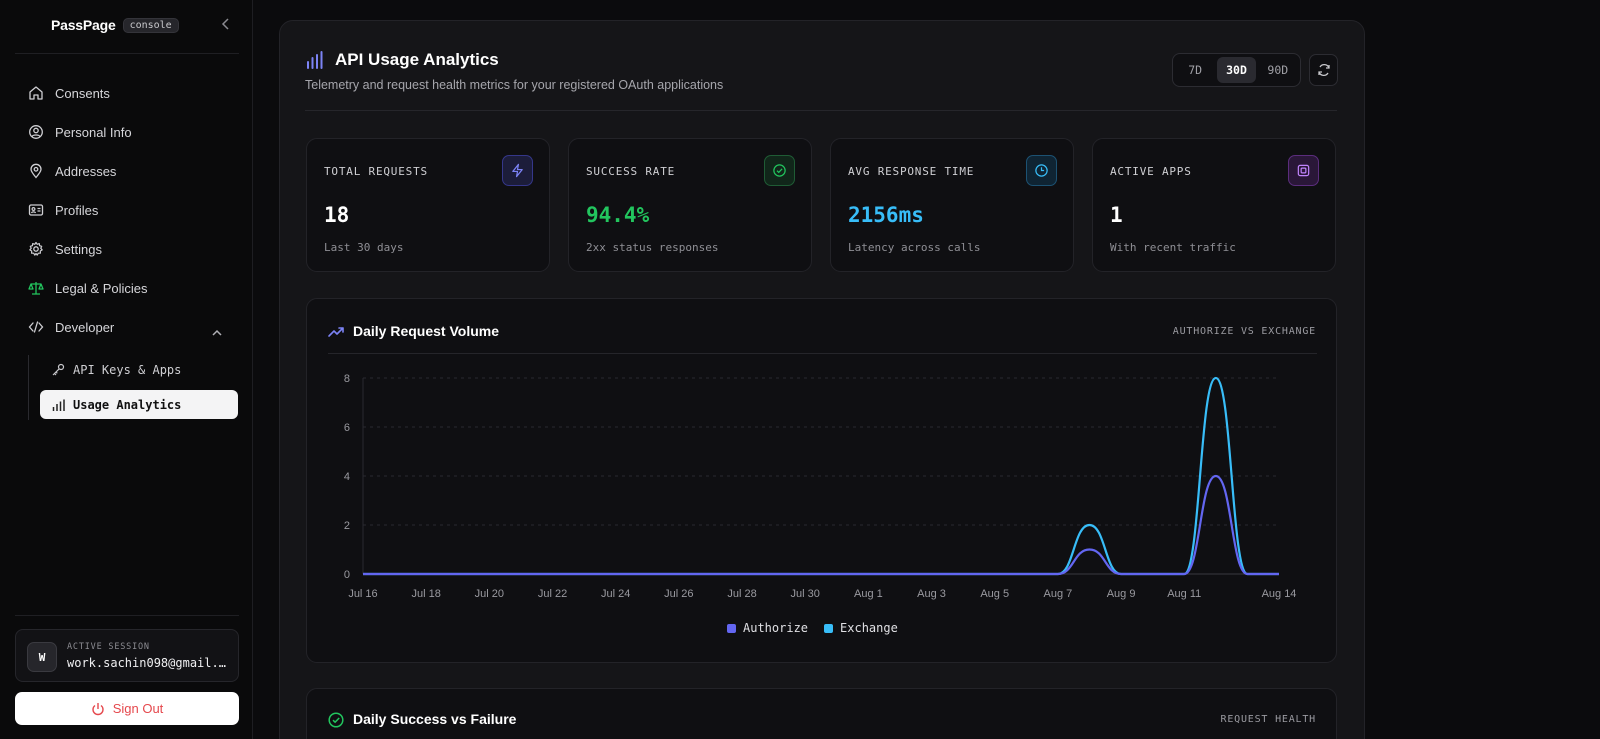 The image size is (1600, 739). What do you see at coordinates (1195, 70) in the screenshot?
I see `range-7d-button: 7D` at bounding box center [1195, 70].